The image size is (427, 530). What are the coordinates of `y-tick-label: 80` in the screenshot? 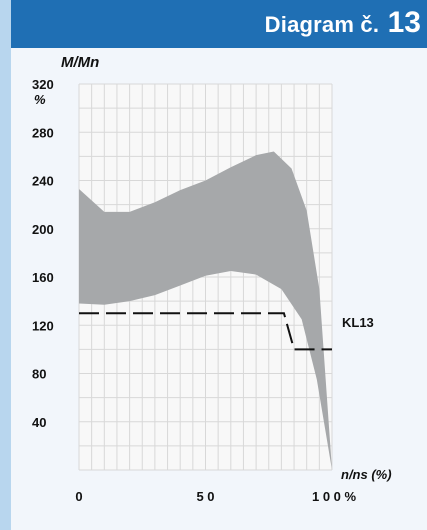 It's located at (39, 374).